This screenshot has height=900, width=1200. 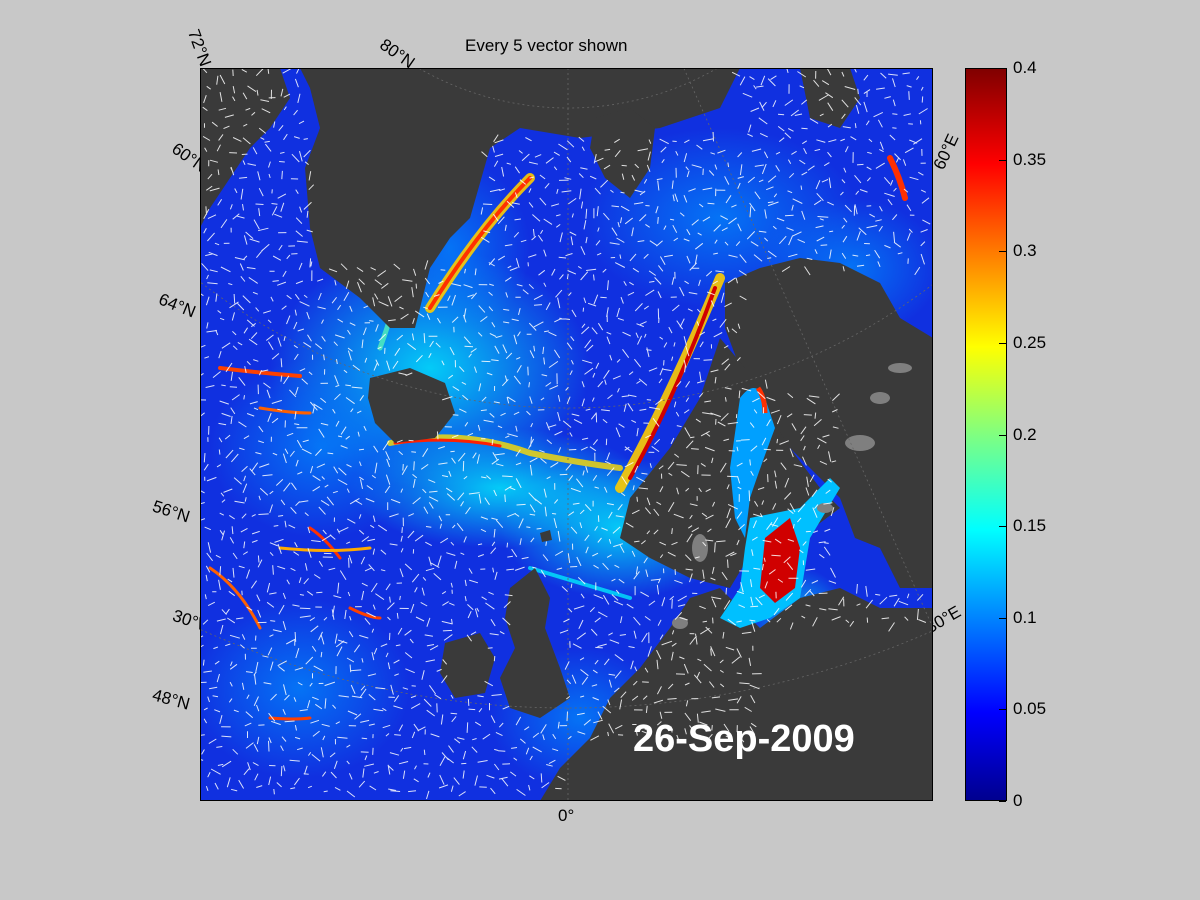 I want to click on svalbard, so click(x=622, y=153).